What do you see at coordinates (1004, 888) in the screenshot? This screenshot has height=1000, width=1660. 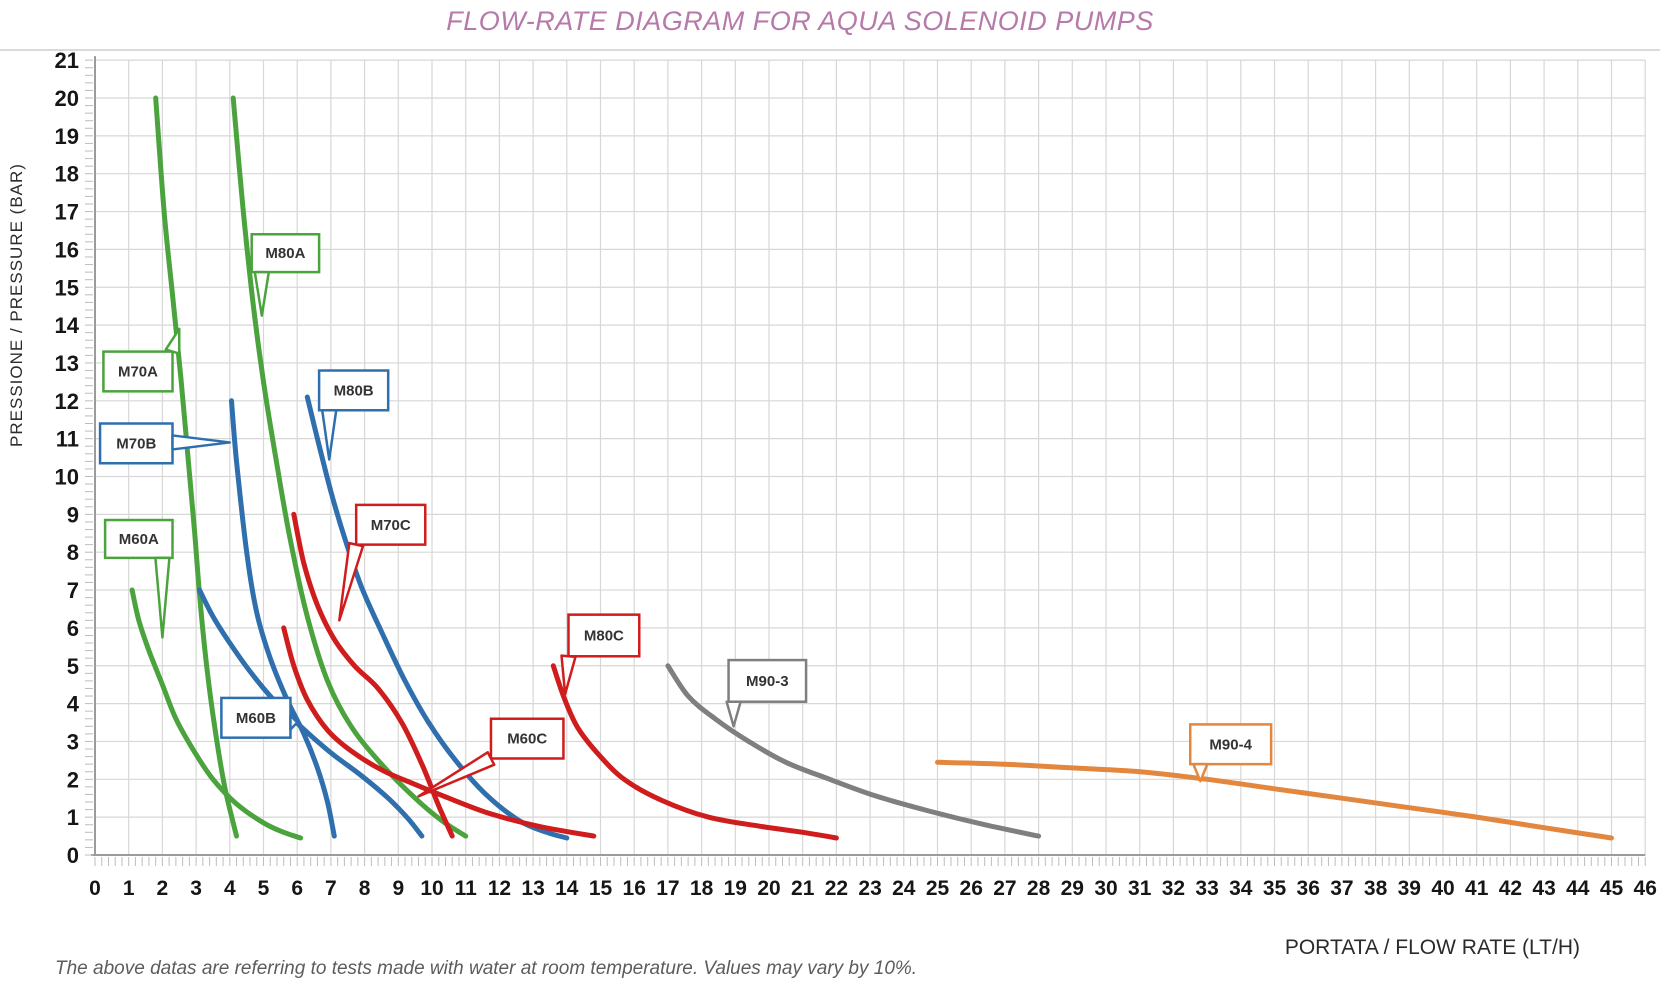 I see `x-tick-label: 27` at bounding box center [1004, 888].